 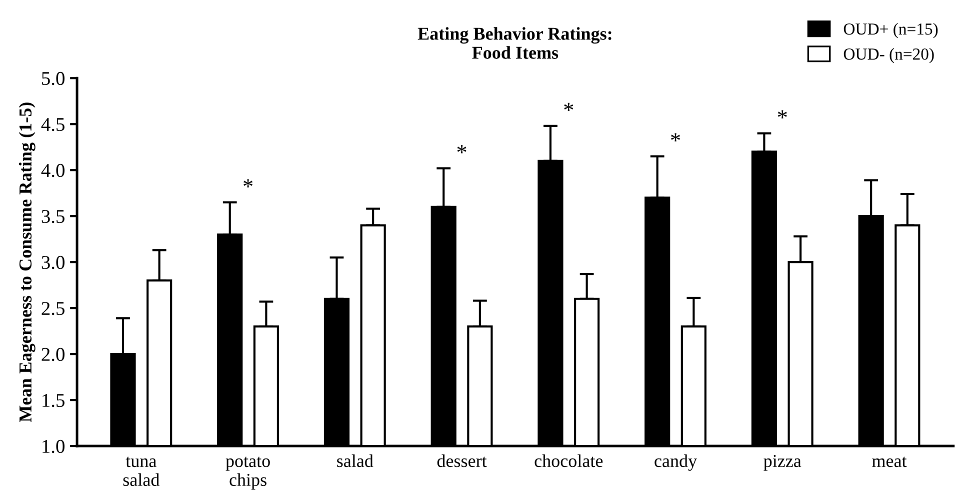 What do you see at coordinates (53, 217) in the screenshot?
I see `y-tick-label: 3.5` at bounding box center [53, 217].